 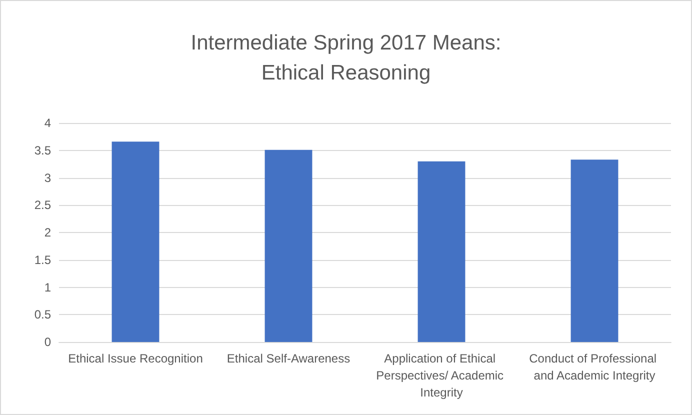 What do you see at coordinates (48, 287) in the screenshot?
I see `y-tick-label: 1` at bounding box center [48, 287].